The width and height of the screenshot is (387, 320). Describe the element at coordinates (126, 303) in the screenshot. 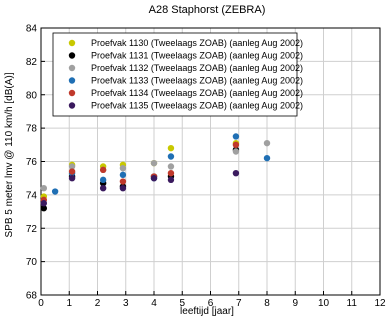

I see `x-tick-label: 3` at that location.